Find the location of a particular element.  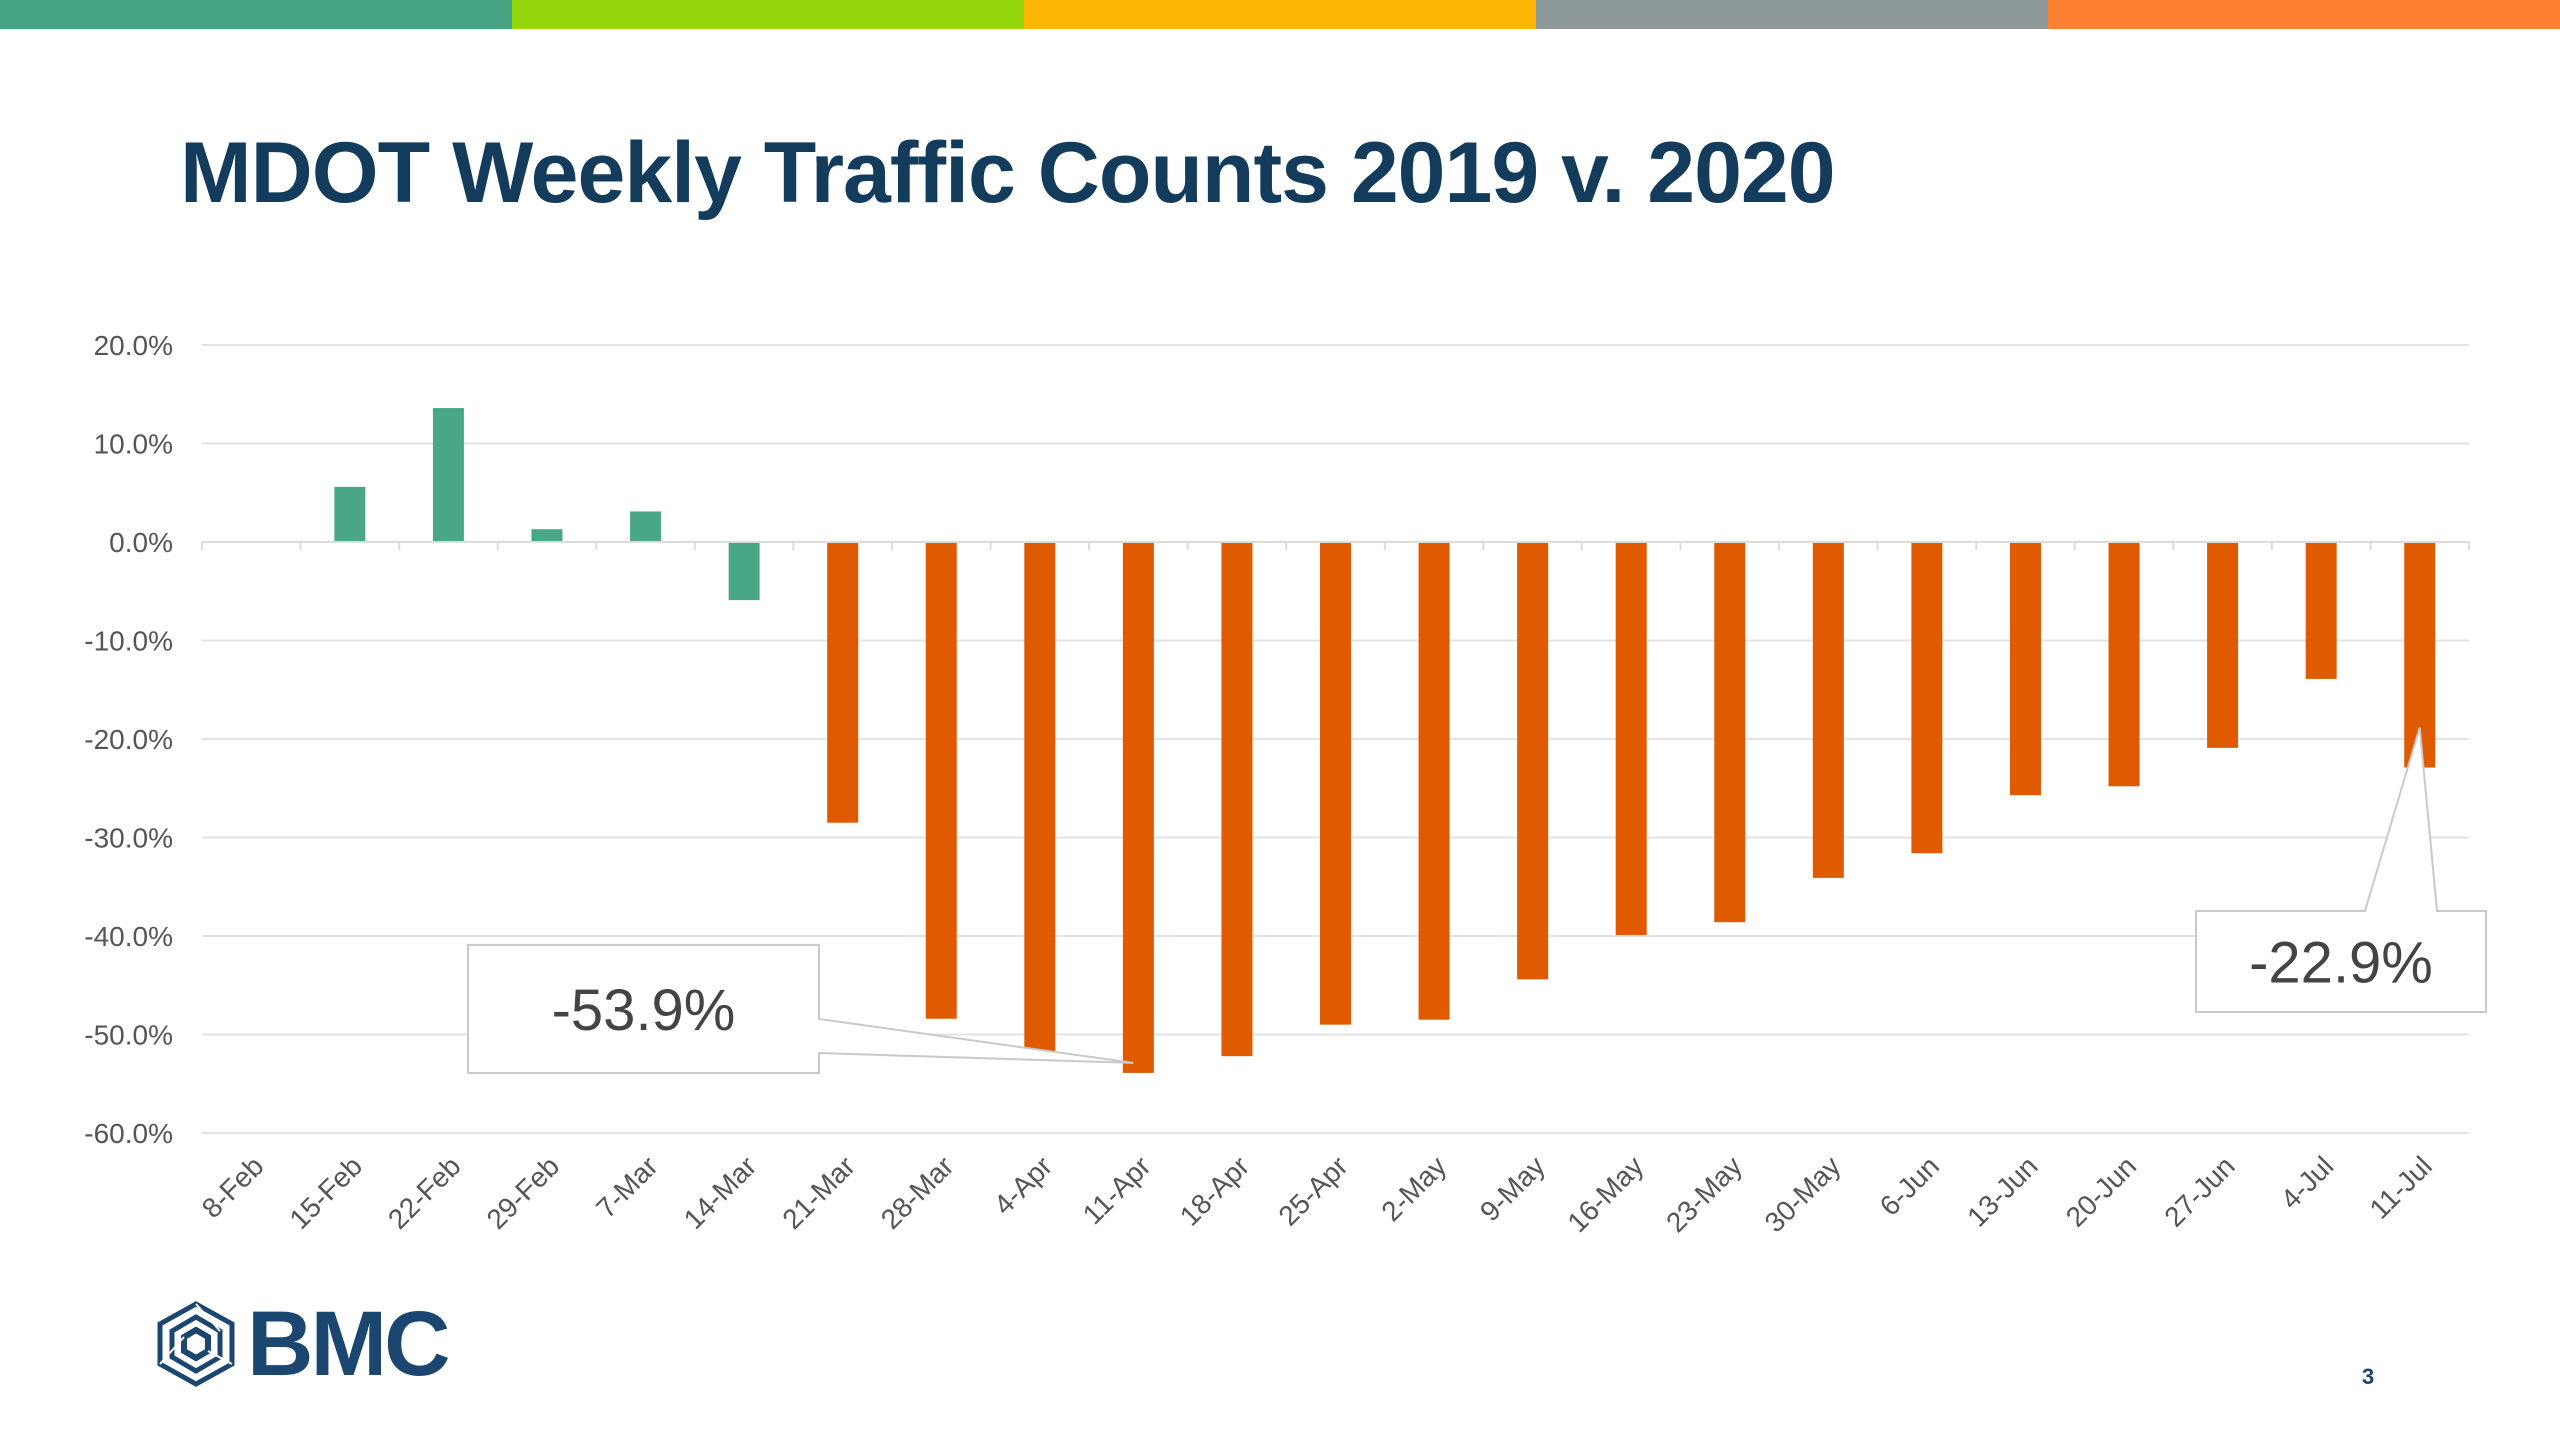

x-tick-label: 11-Apr is located at coordinates (1117, 1190).